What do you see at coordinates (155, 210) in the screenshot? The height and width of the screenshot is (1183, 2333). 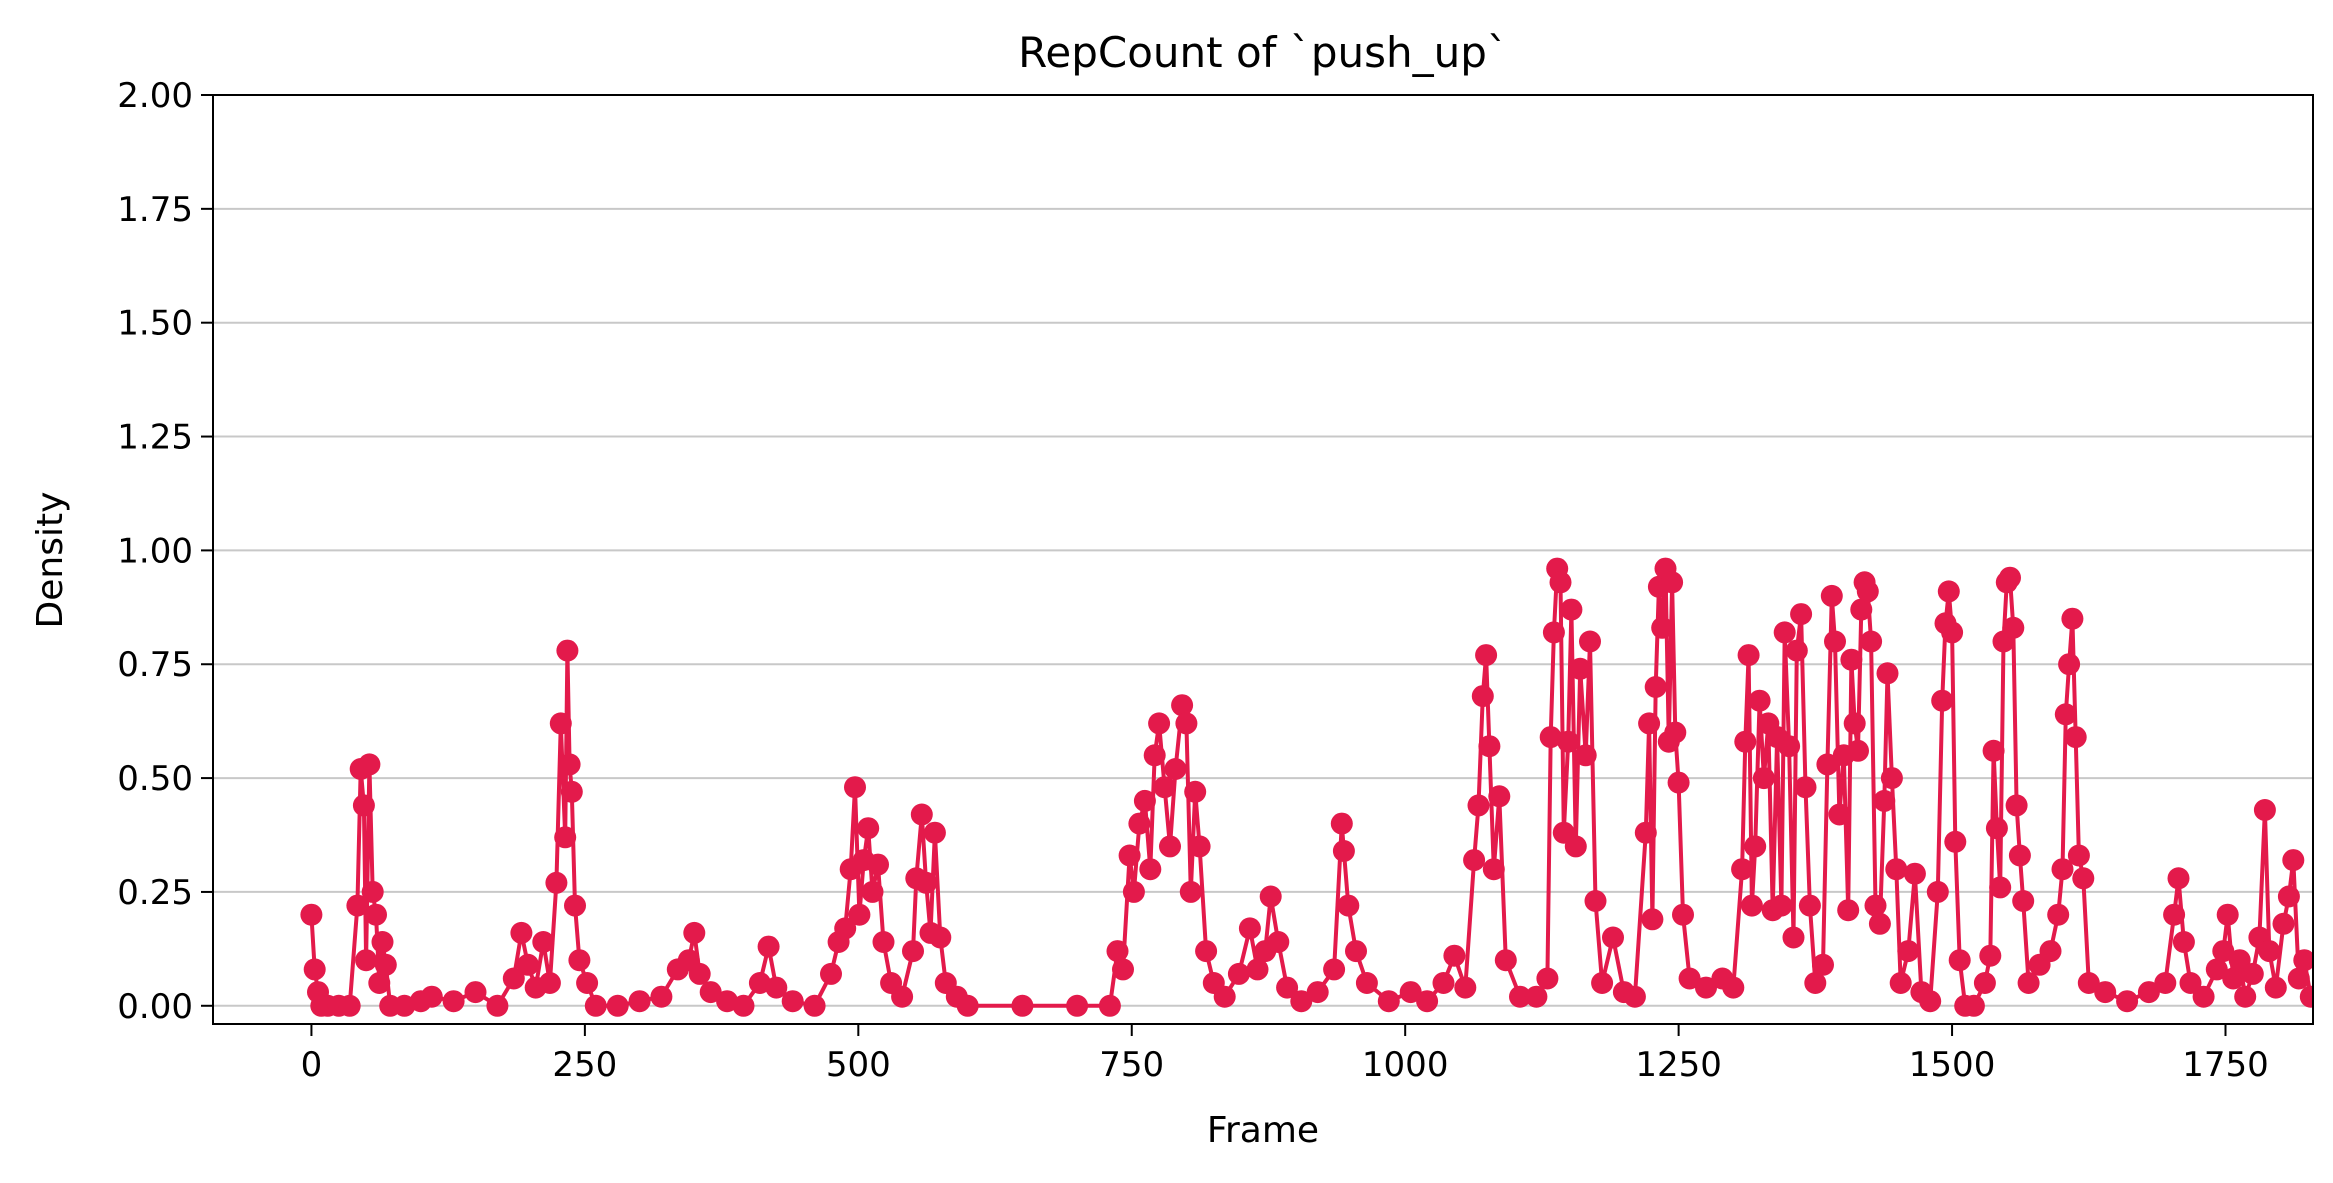 I see `y-tick-label: 1.75` at bounding box center [155, 210].